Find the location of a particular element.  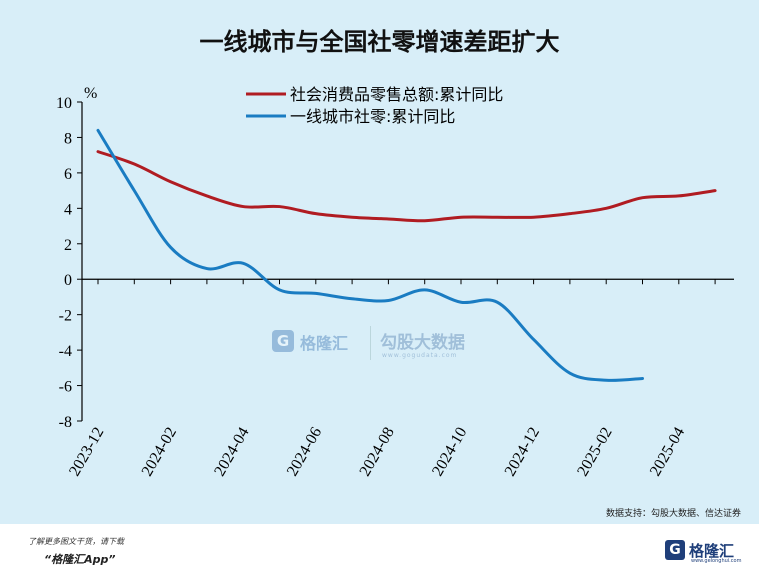

x-tick-label: 2024-12 is located at coordinates (522, 452).